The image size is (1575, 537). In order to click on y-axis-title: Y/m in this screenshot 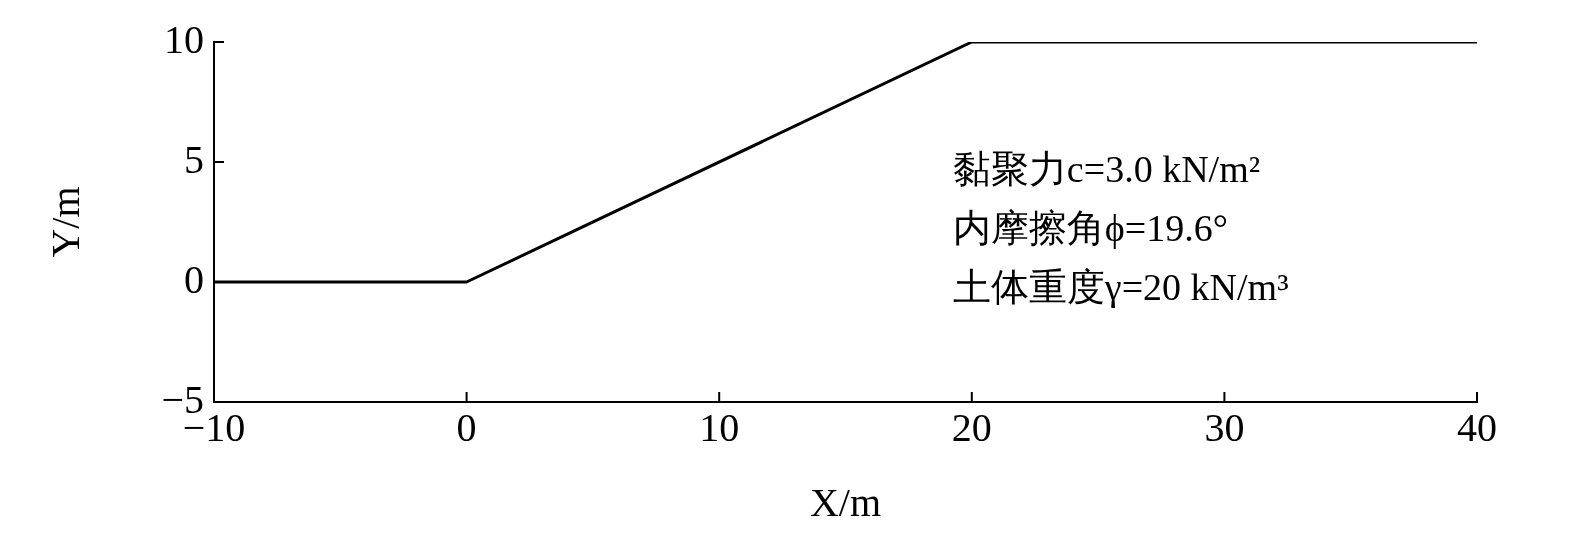, I will do `click(65, 222)`.